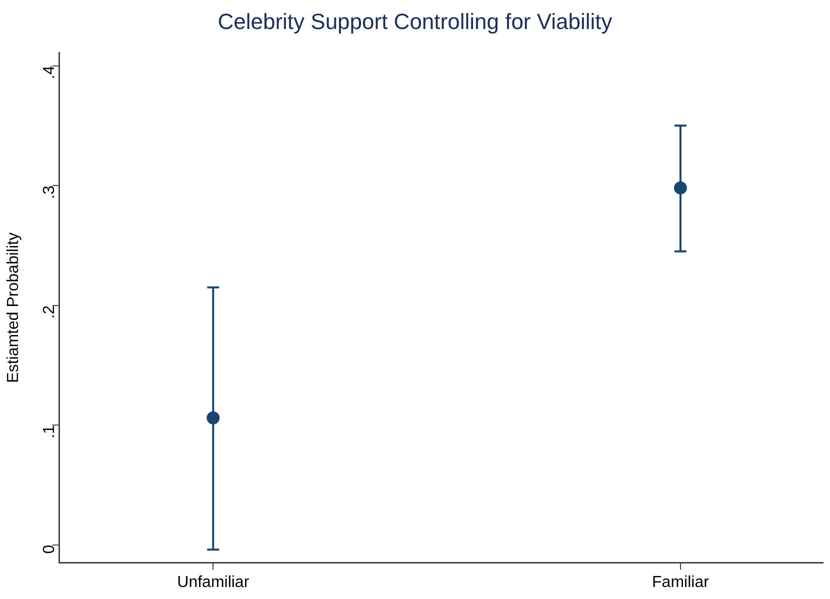  Describe the element at coordinates (681, 582) in the screenshot. I see `x-tick-label: Familiar` at that location.